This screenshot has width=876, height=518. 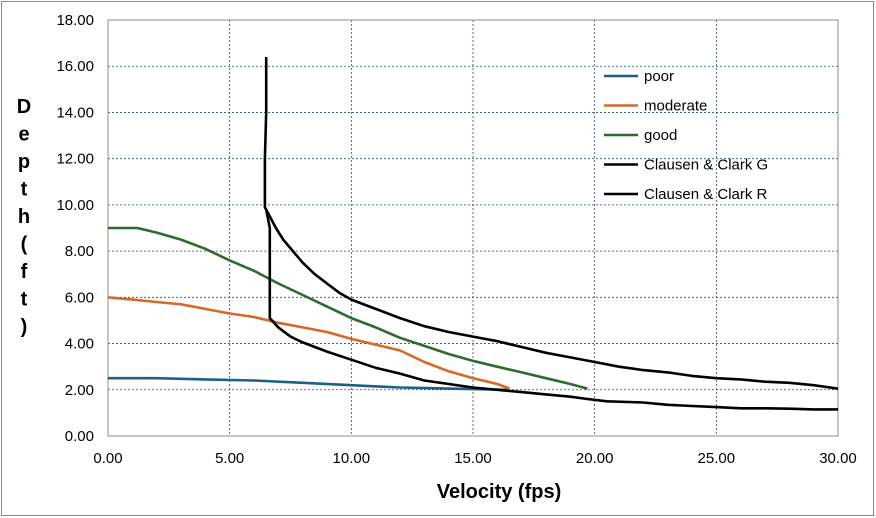 I want to click on y-axis-title-char: f, so click(x=24, y=272).